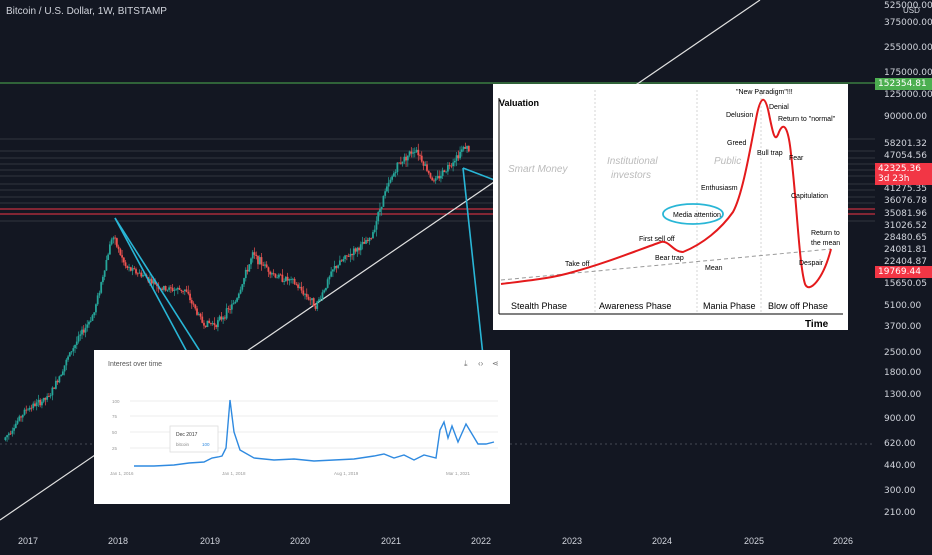 Image resolution: width=932 pixels, height=555 pixels. Describe the element at coordinates (206, 444) in the screenshot. I see `tooltip-value: 100` at that location.